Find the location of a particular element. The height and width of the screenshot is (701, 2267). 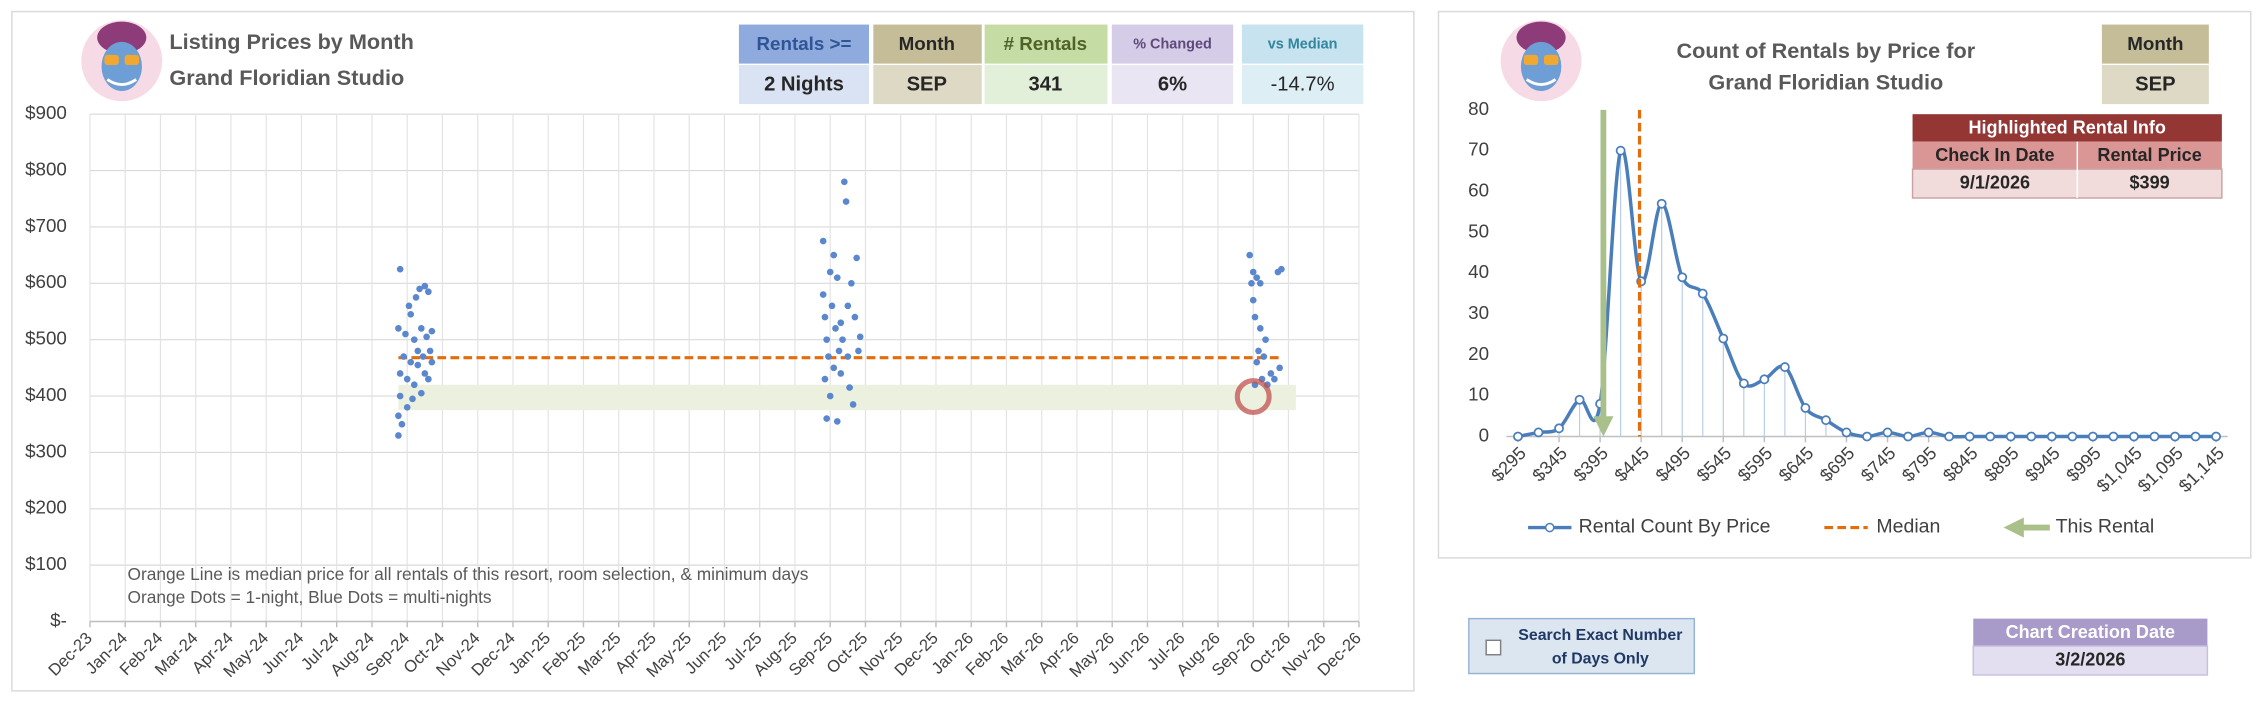

y-tick-label: 60 is located at coordinates (1478, 189).